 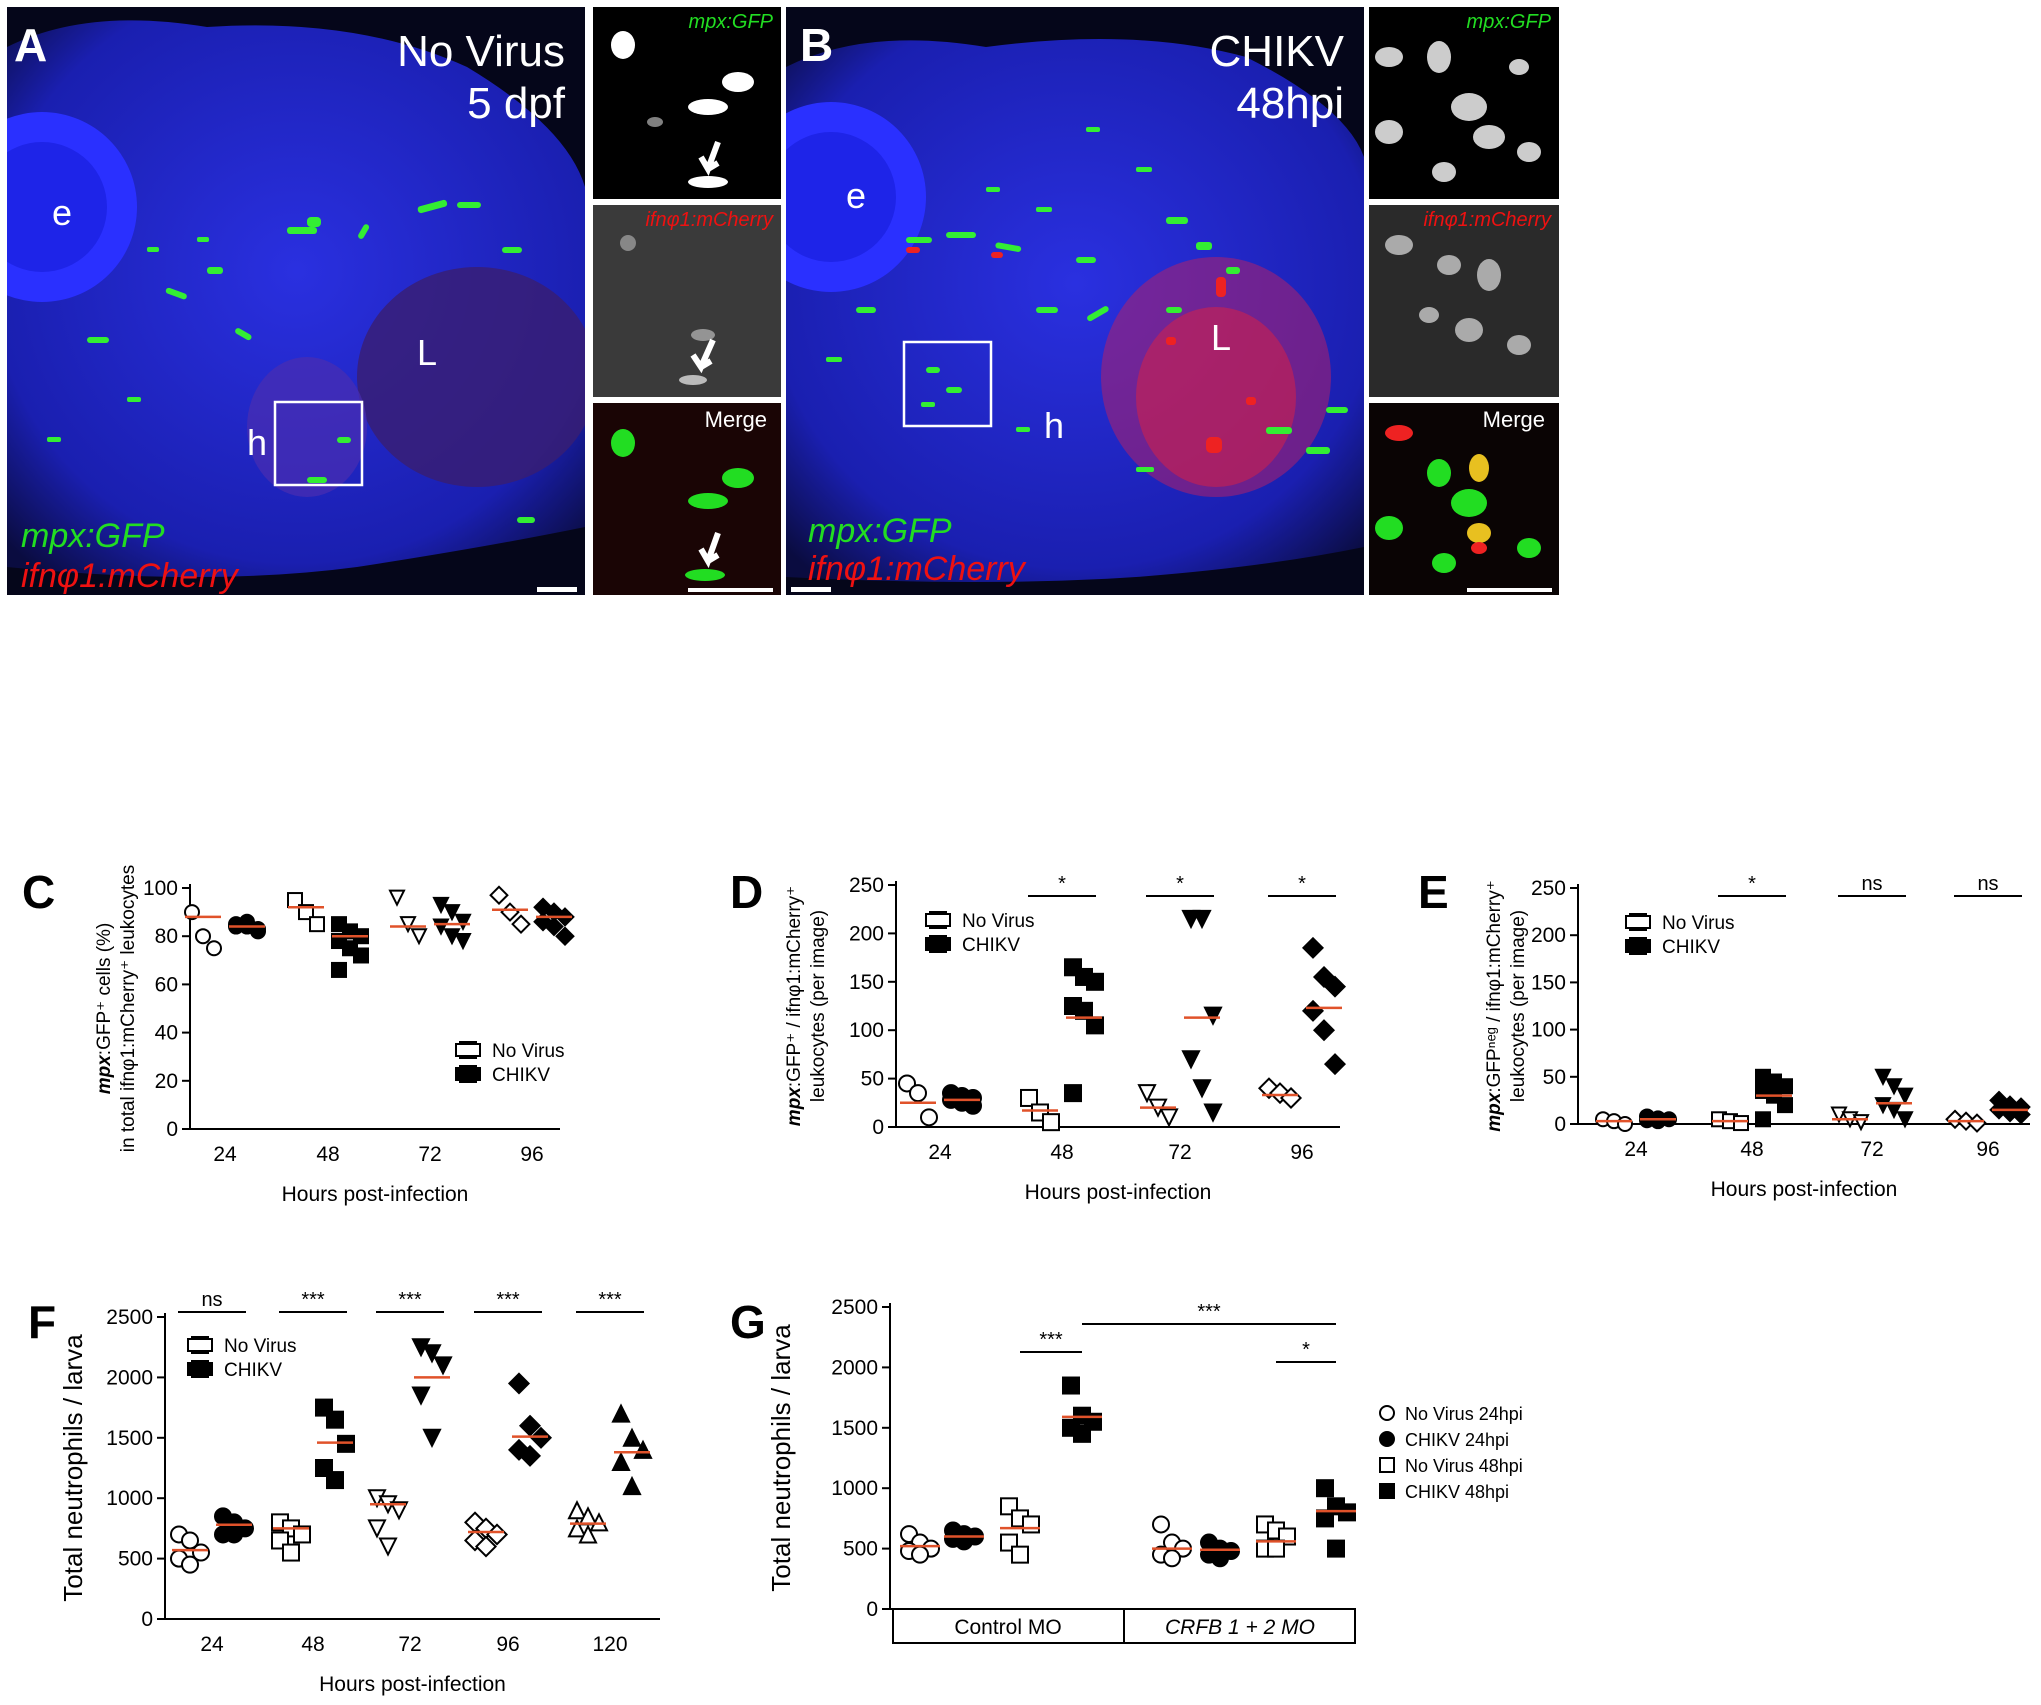 What do you see at coordinates (73, 1468) in the screenshot?
I see `y-axis-label: Total neutrophils / larva` at bounding box center [73, 1468].